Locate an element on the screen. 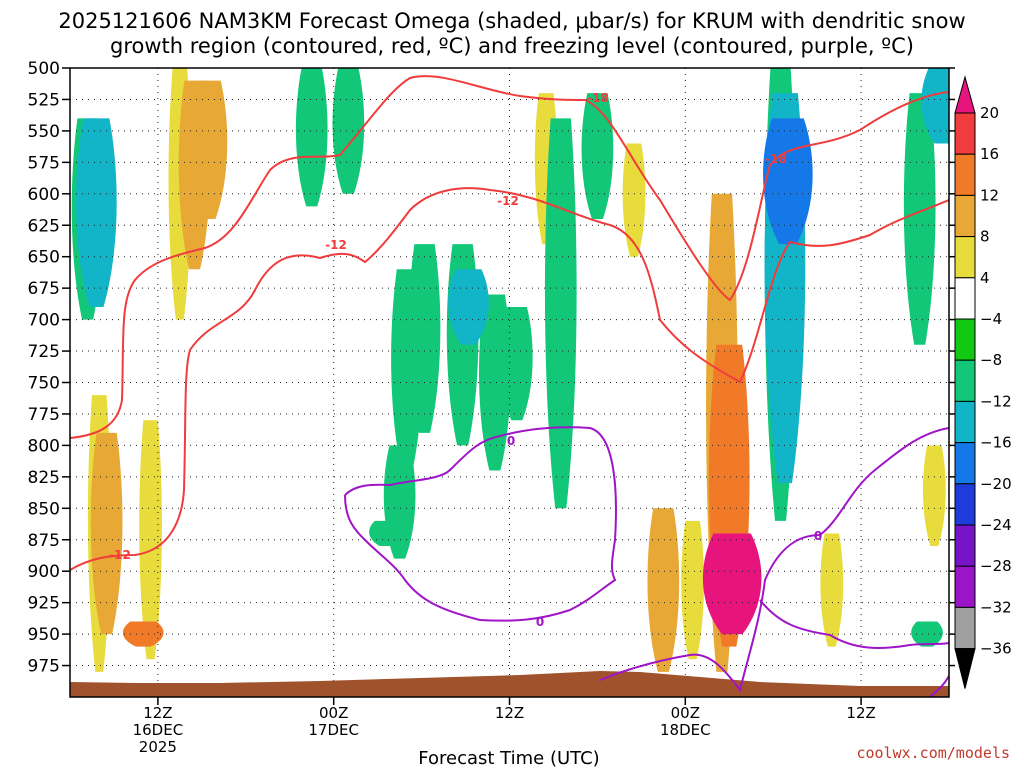 The width and height of the screenshot is (1024, 768). colorbar-label: −36 is located at coordinates (996, 649).